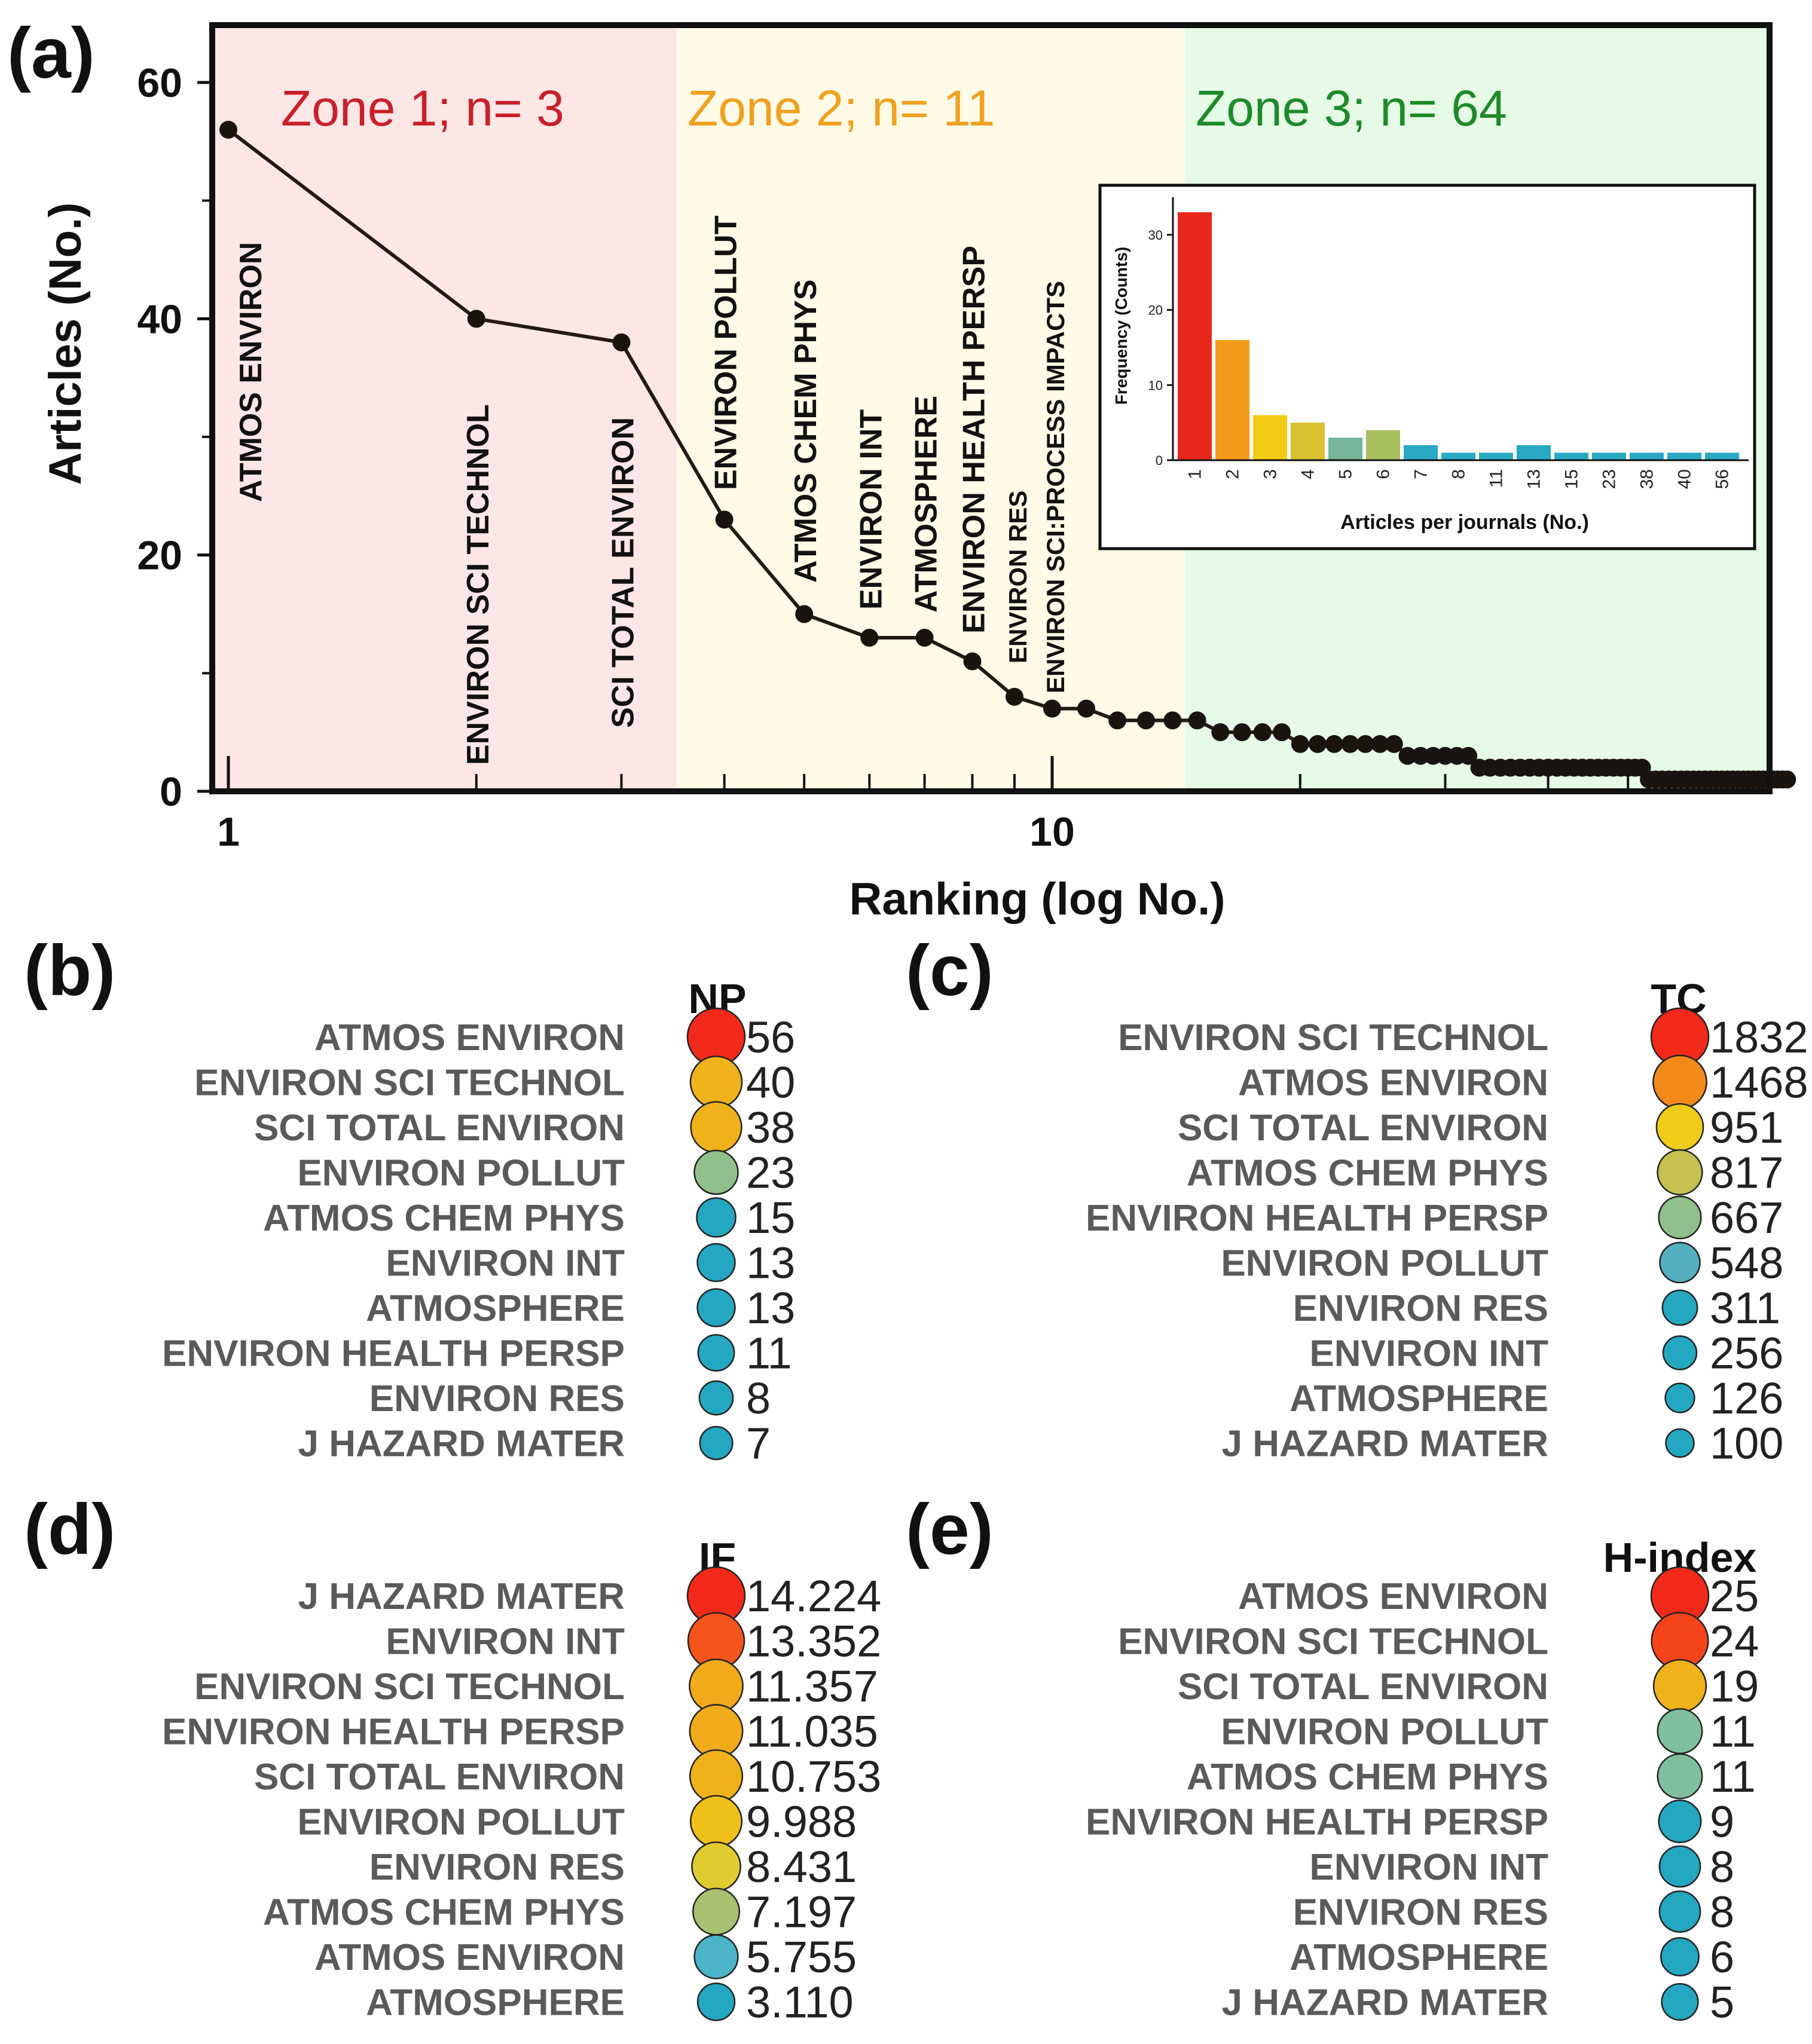 The image size is (1812, 2044). What do you see at coordinates (770, 1127) in the screenshot?
I see `metric-value: 38` at bounding box center [770, 1127].